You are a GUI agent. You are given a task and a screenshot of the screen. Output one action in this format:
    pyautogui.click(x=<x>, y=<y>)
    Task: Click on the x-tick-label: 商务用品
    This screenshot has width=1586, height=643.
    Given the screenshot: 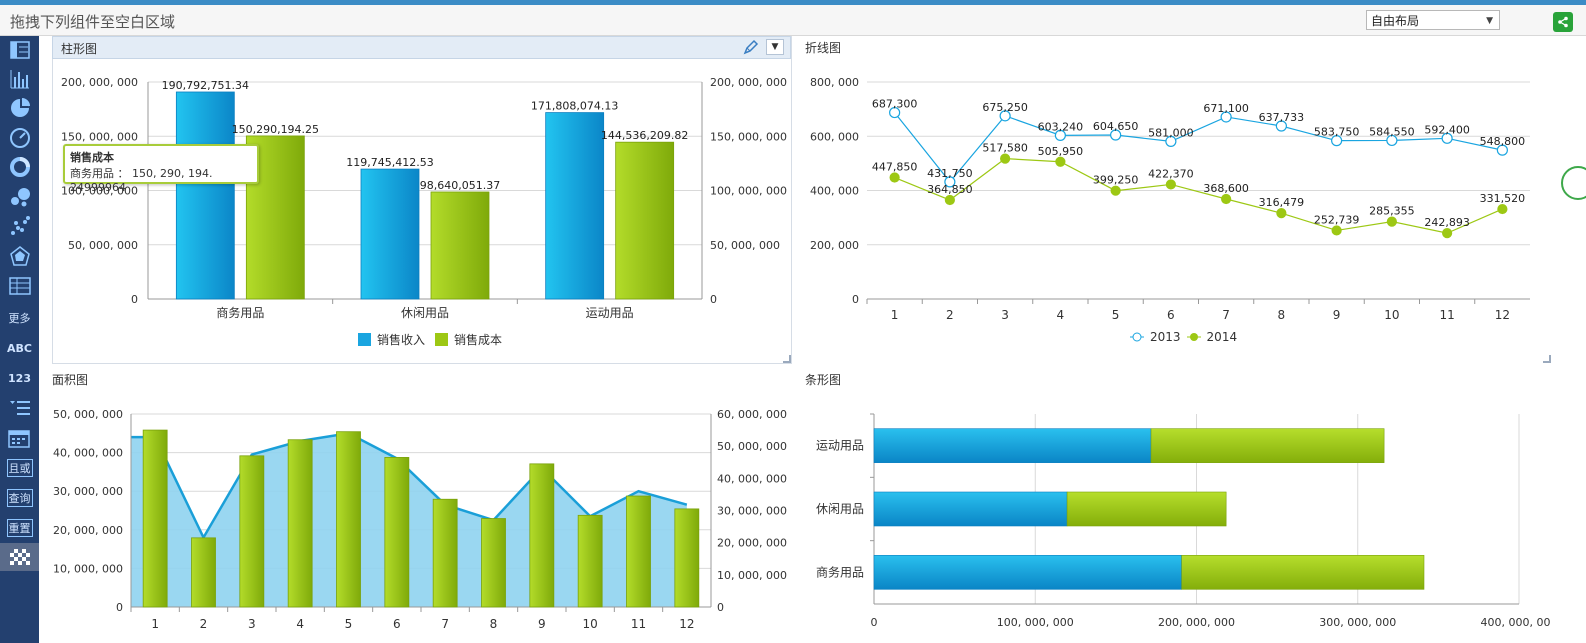 What is the action you would take?
    pyautogui.click(x=240, y=312)
    